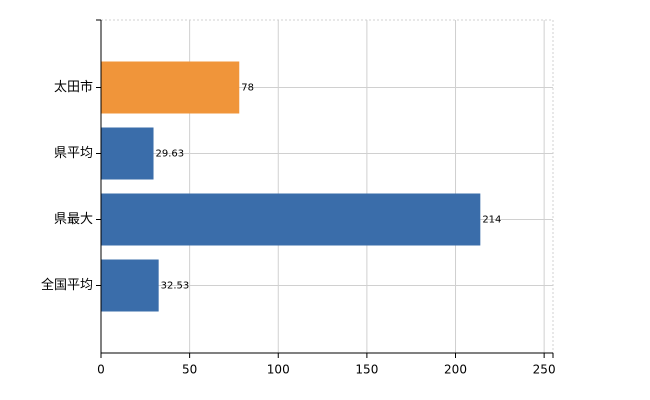 The width and height of the screenshot is (650, 400). What do you see at coordinates (544, 370) in the screenshot?
I see `x-tick-label: 250` at bounding box center [544, 370].